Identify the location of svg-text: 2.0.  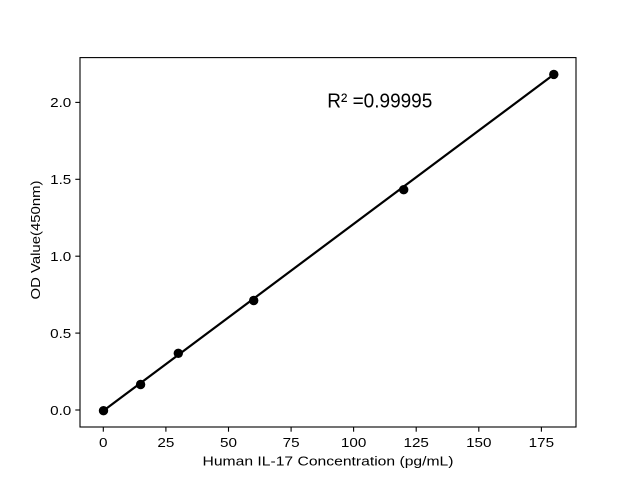
(60, 102).